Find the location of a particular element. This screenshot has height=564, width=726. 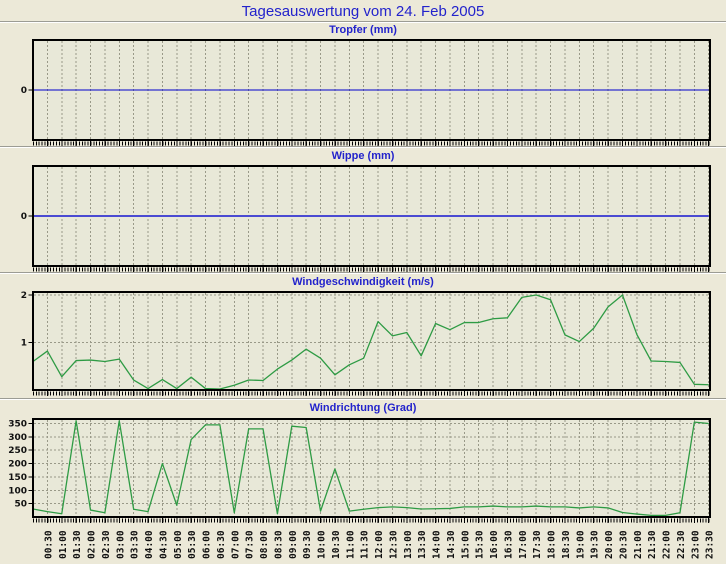

x-axis-label: 02:00 is located at coordinates (92, 544).